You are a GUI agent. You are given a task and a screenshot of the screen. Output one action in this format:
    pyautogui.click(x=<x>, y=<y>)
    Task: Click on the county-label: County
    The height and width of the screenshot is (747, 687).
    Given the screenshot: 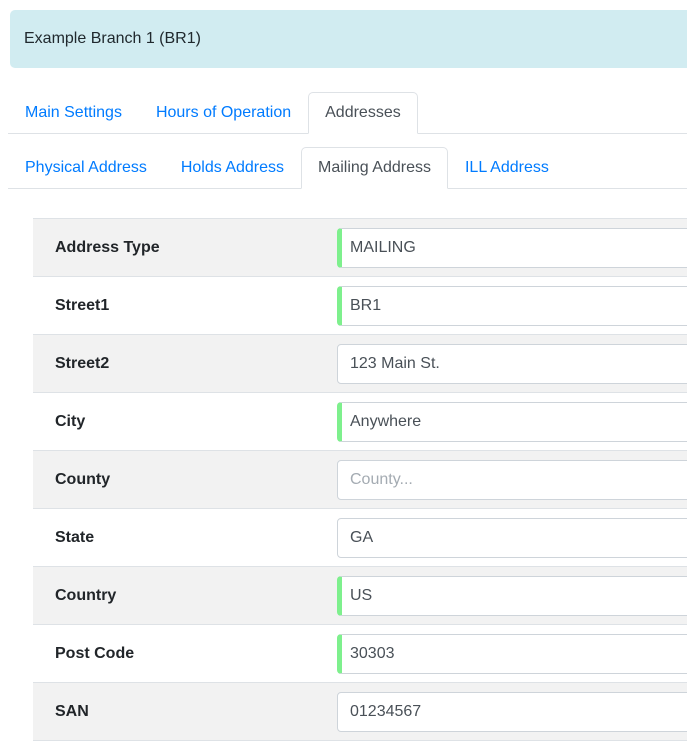 What is the action you would take?
    pyautogui.click(x=83, y=479)
    